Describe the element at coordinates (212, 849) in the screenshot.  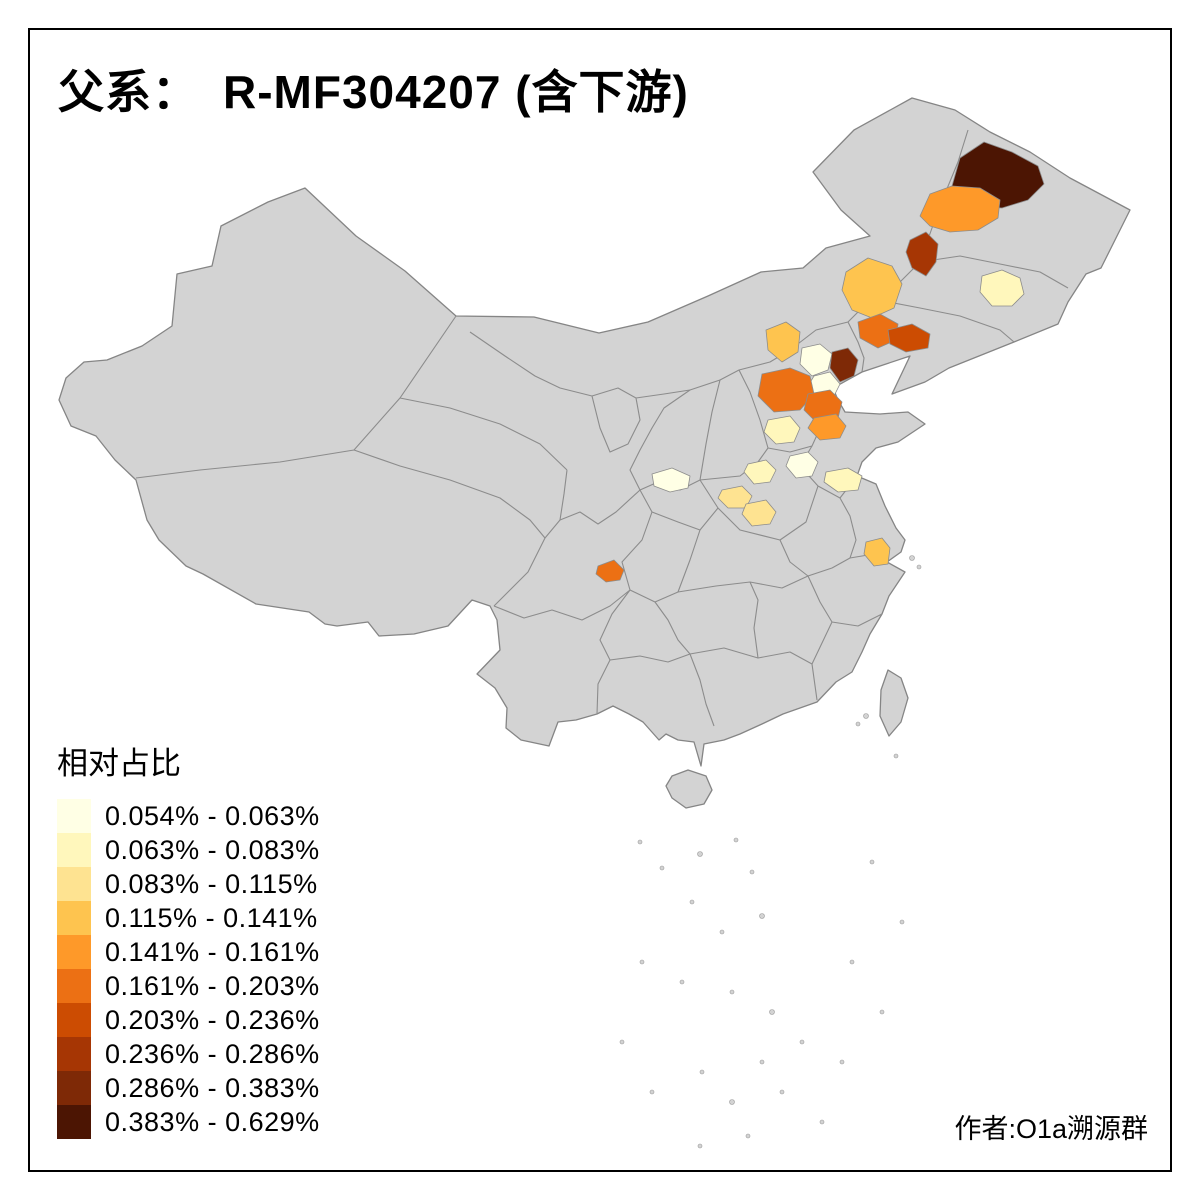
I see `legend-label: 0.063% - 0.083%` at that location.